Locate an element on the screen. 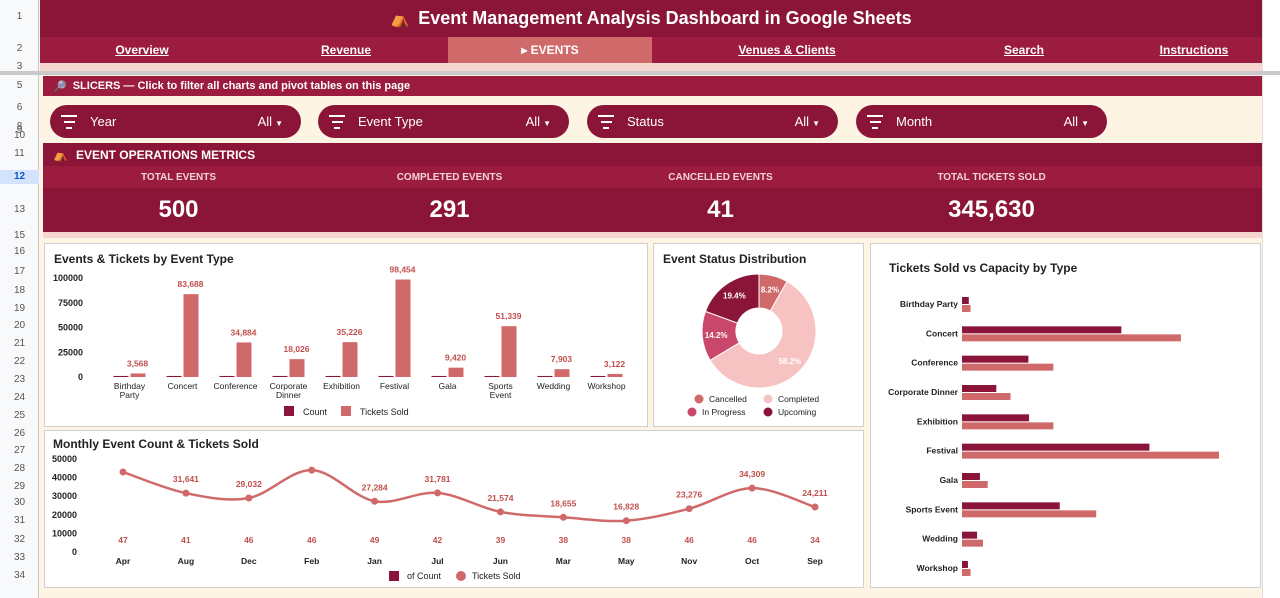 The width and height of the screenshot is (1280, 598). row-number: 27 is located at coordinates (19, 450).